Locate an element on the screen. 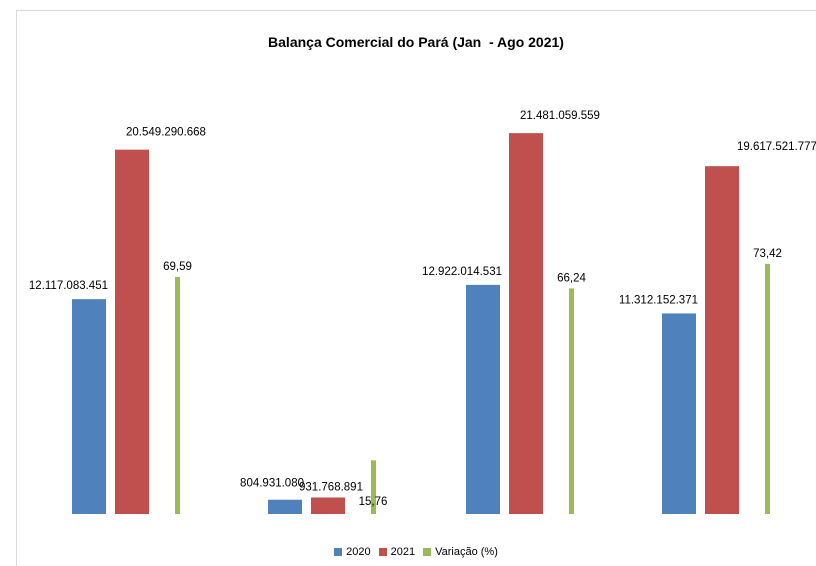  data-label-2021-4: 19.617.521.777 is located at coordinates (776, 147).